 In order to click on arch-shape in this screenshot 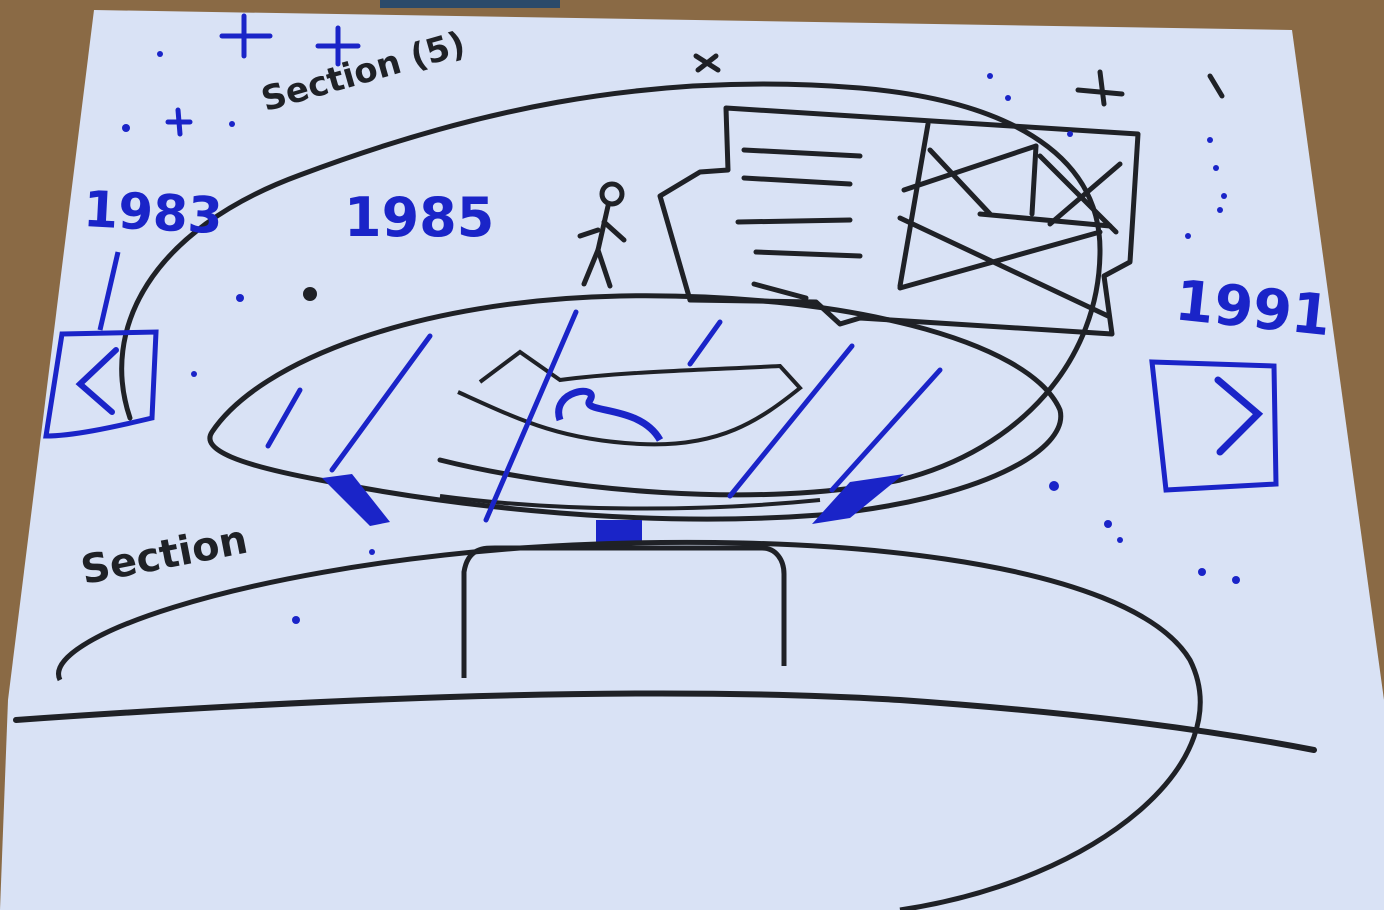, I will do `click(624, 611)`.